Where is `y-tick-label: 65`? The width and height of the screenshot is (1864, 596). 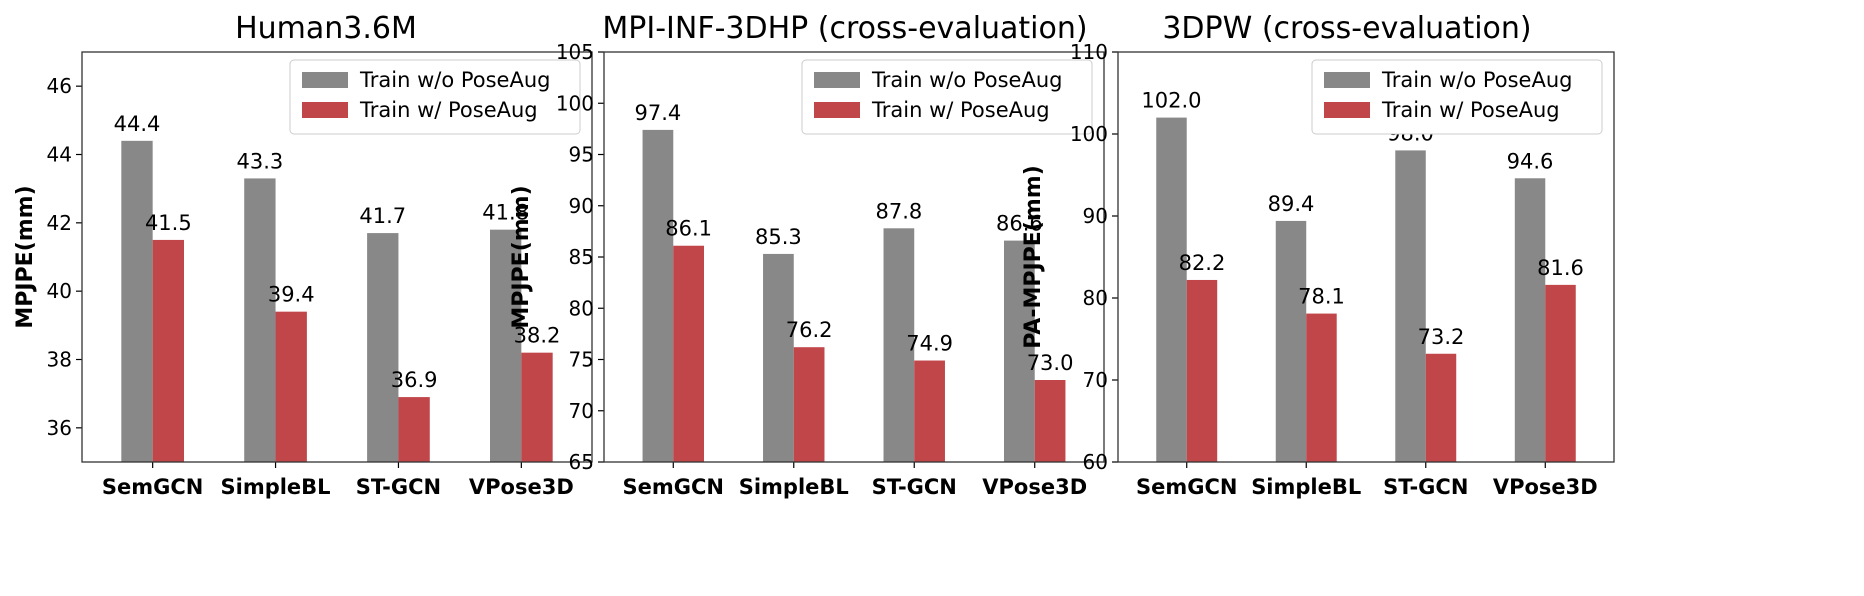
y-tick-label: 65 is located at coordinates (581, 462).